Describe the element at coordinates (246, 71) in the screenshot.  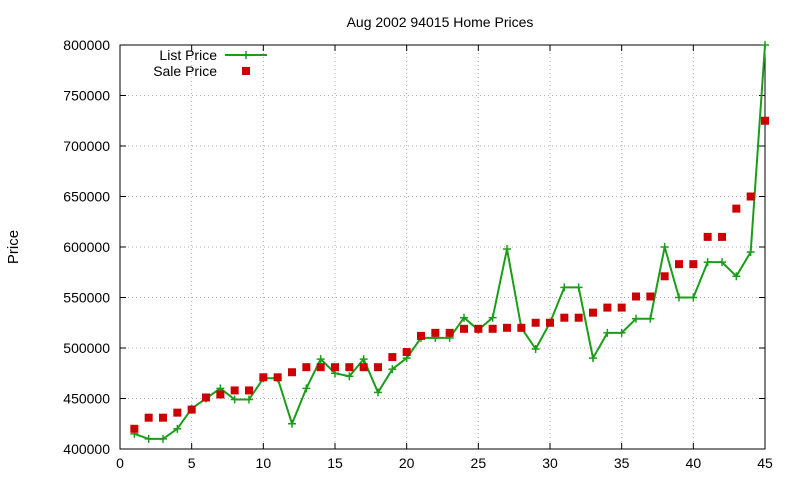
I see `legend-marker-square` at that location.